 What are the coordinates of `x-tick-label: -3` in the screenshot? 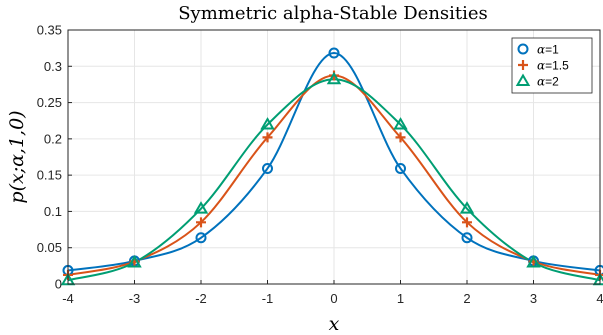 It's located at (135, 298).